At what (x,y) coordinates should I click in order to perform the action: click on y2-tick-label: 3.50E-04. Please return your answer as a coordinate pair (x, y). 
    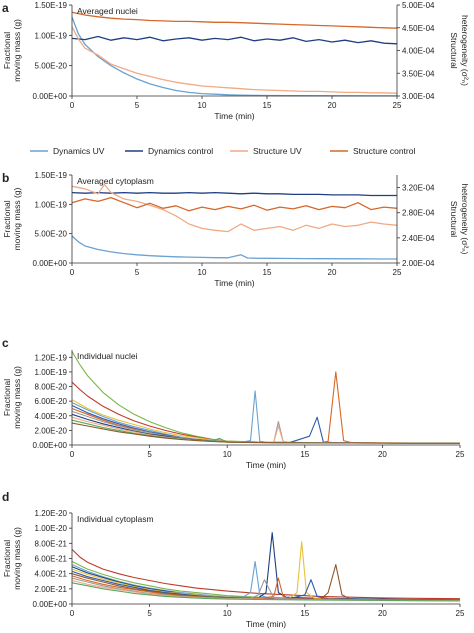
    Looking at the image, I should click on (418, 73).